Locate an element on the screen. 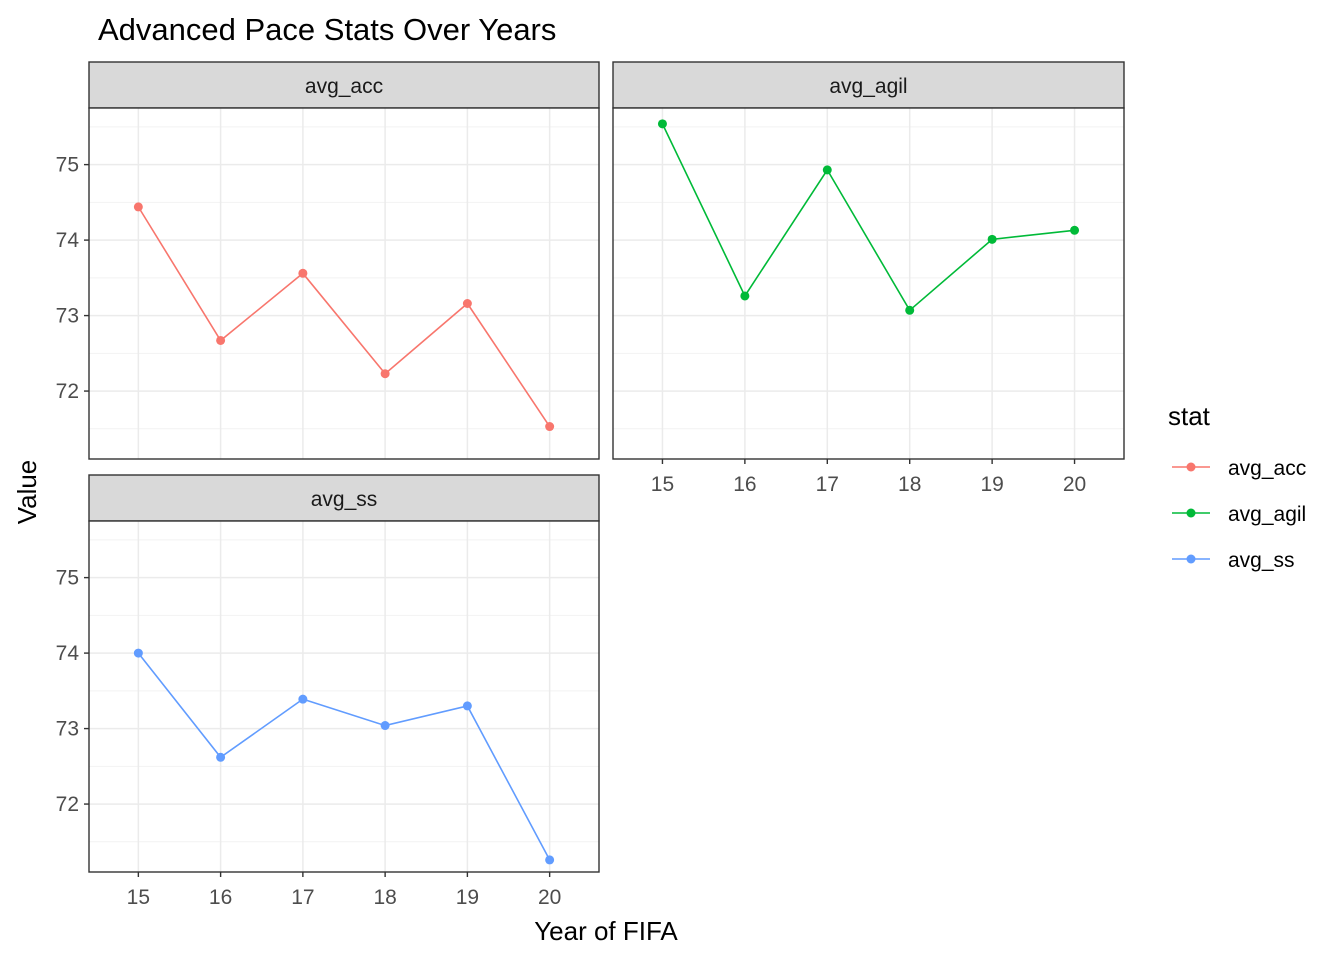 Image resolution: width=1344 pixels, height=960 pixels. legend-label: avg_acc is located at coordinates (1267, 468).